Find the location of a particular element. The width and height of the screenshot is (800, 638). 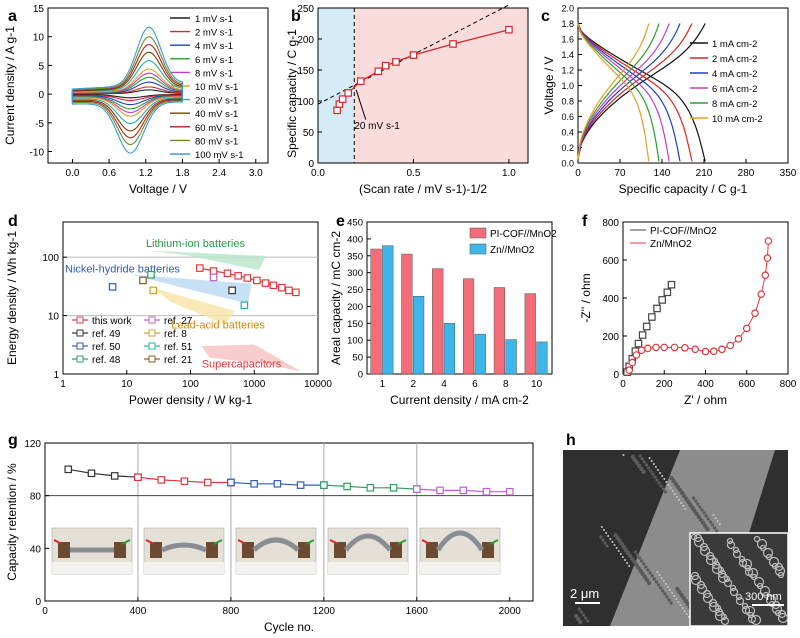

x-tick-label: 1.8 is located at coordinates (182, 173).